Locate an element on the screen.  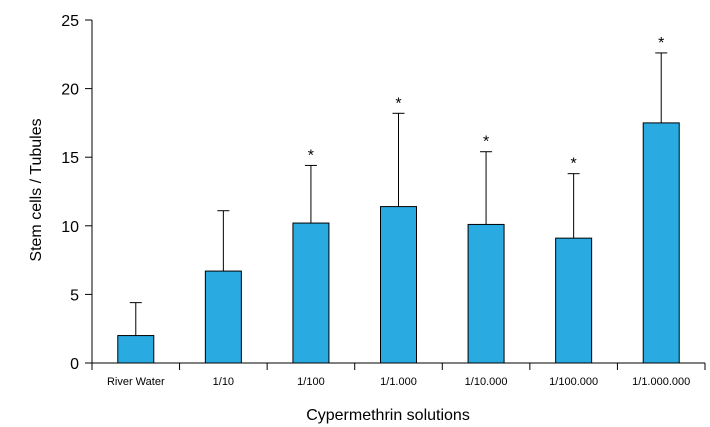
x-tick-label: River Water is located at coordinates (136, 382).